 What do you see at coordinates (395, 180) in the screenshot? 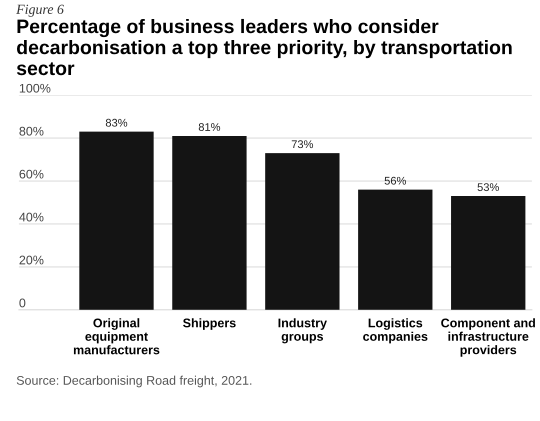
I see `data-label: 56%` at bounding box center [395, 180].